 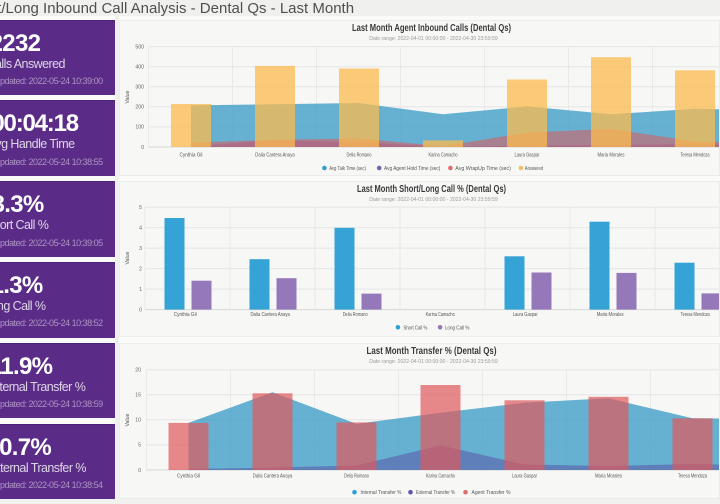 I want to click on svg-text: 10, so click(x=138, y=420).